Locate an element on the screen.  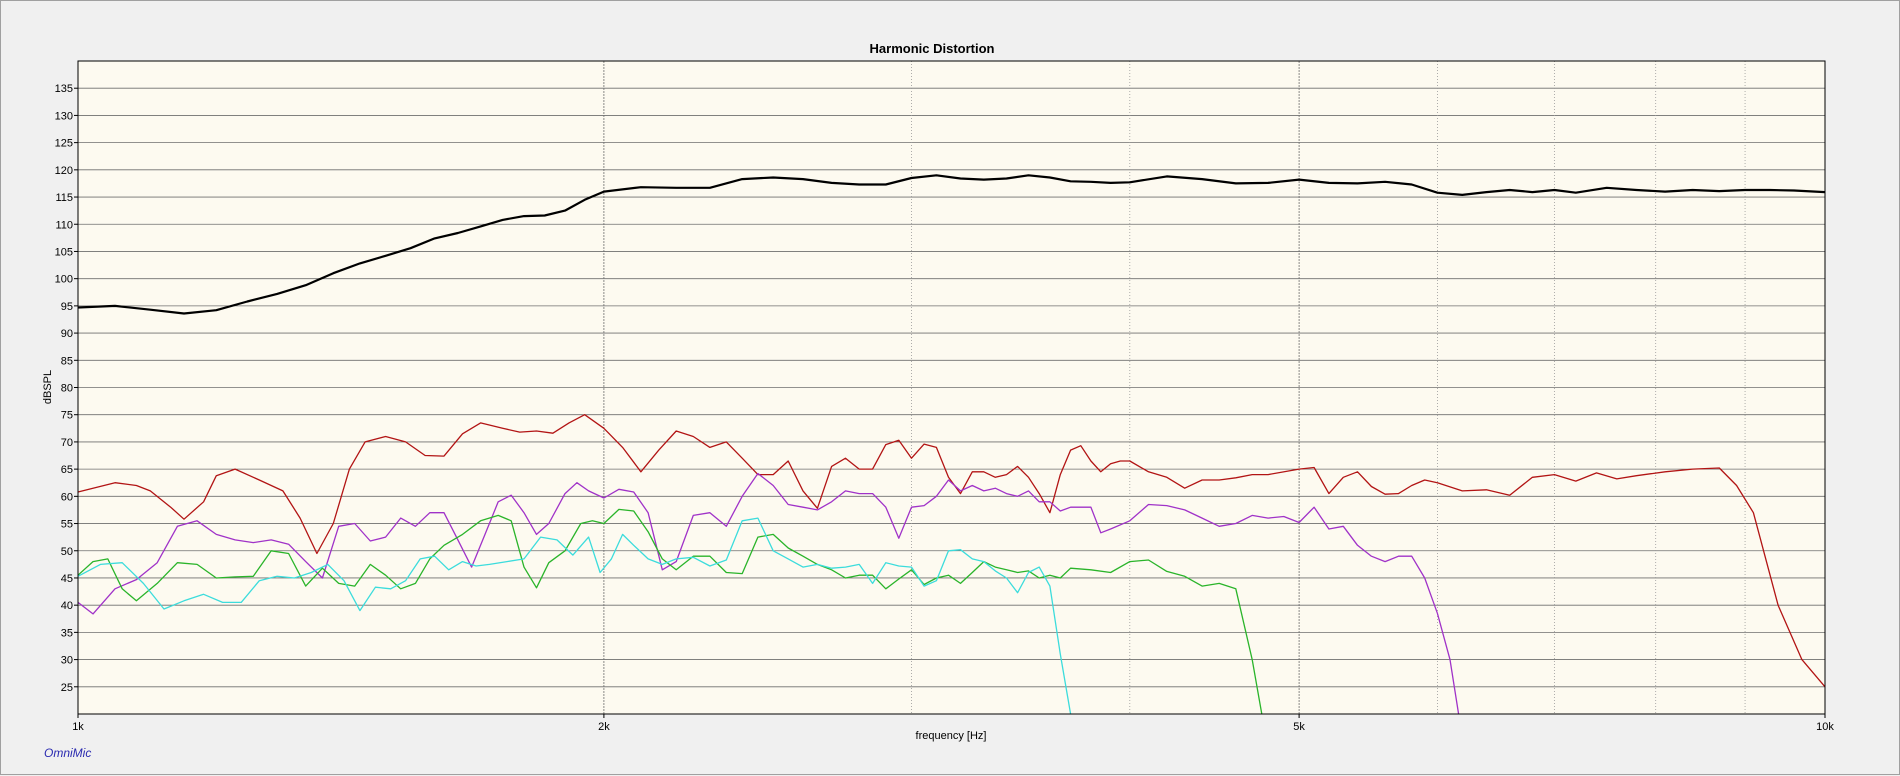
y-tick-label: 45 is located at coordinates (67, 579).